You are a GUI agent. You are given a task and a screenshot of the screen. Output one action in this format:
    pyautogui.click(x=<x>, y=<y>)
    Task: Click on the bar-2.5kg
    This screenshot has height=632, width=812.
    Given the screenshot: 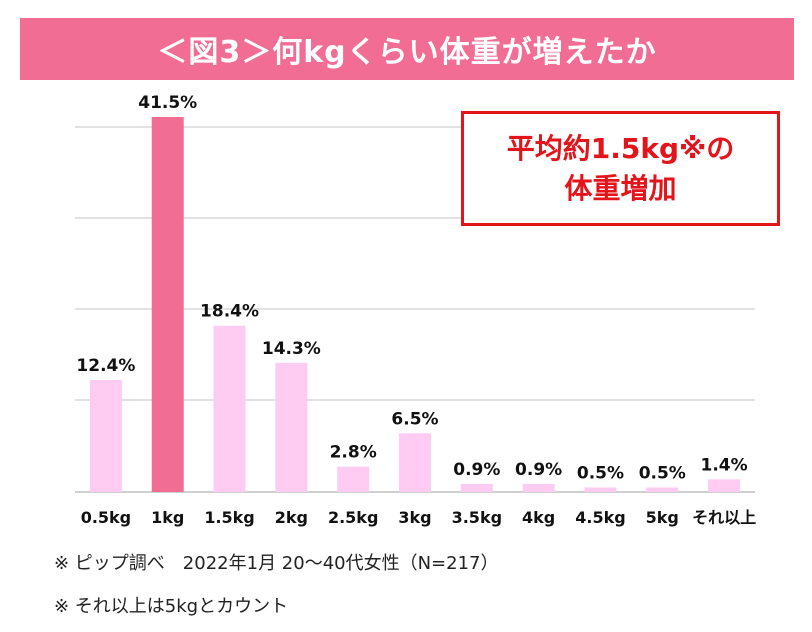 What is the action you would take?
    pyautogui.click(x=353, y=479)
    